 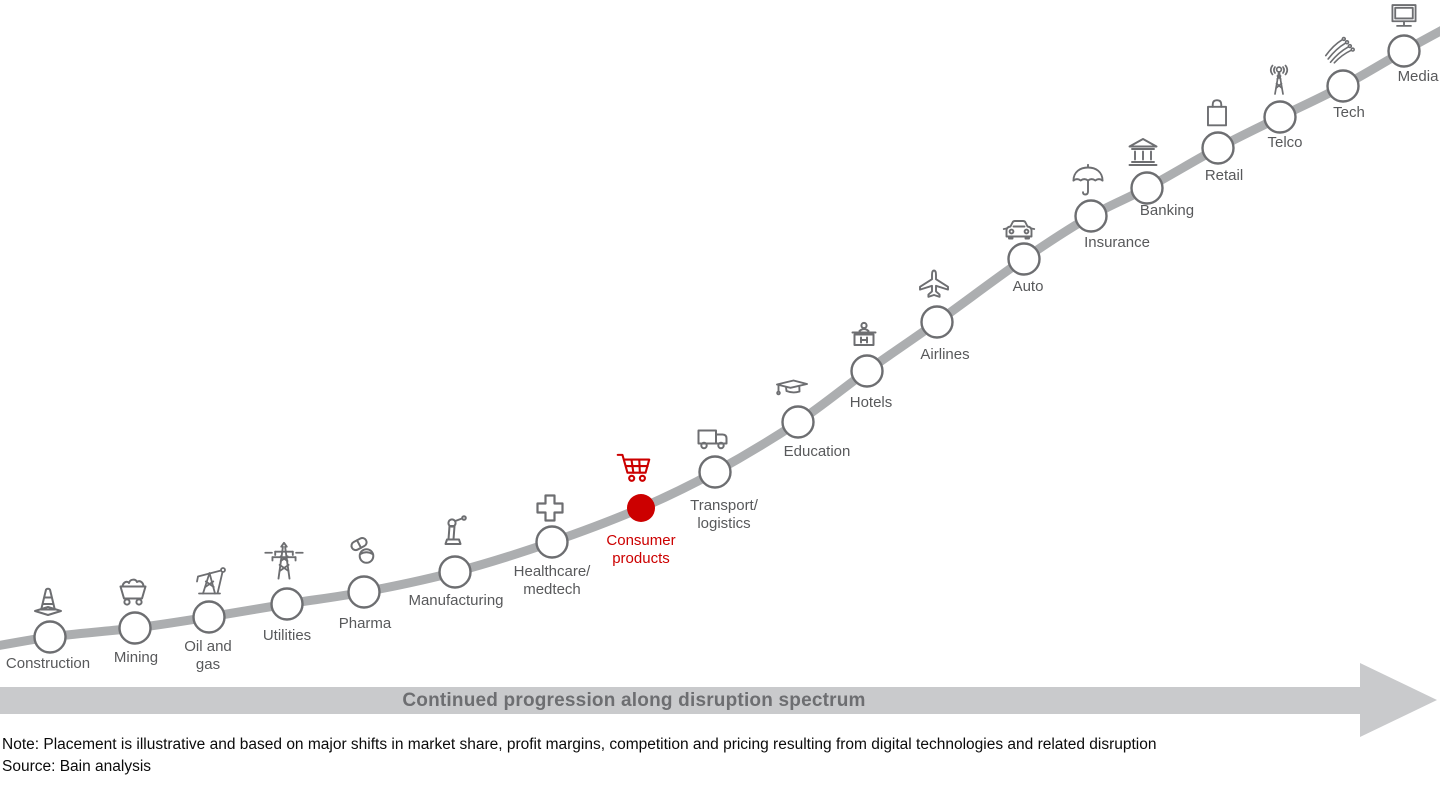 I want to click on industry-node-hotels: Hotels, so click(x=871, y=366).